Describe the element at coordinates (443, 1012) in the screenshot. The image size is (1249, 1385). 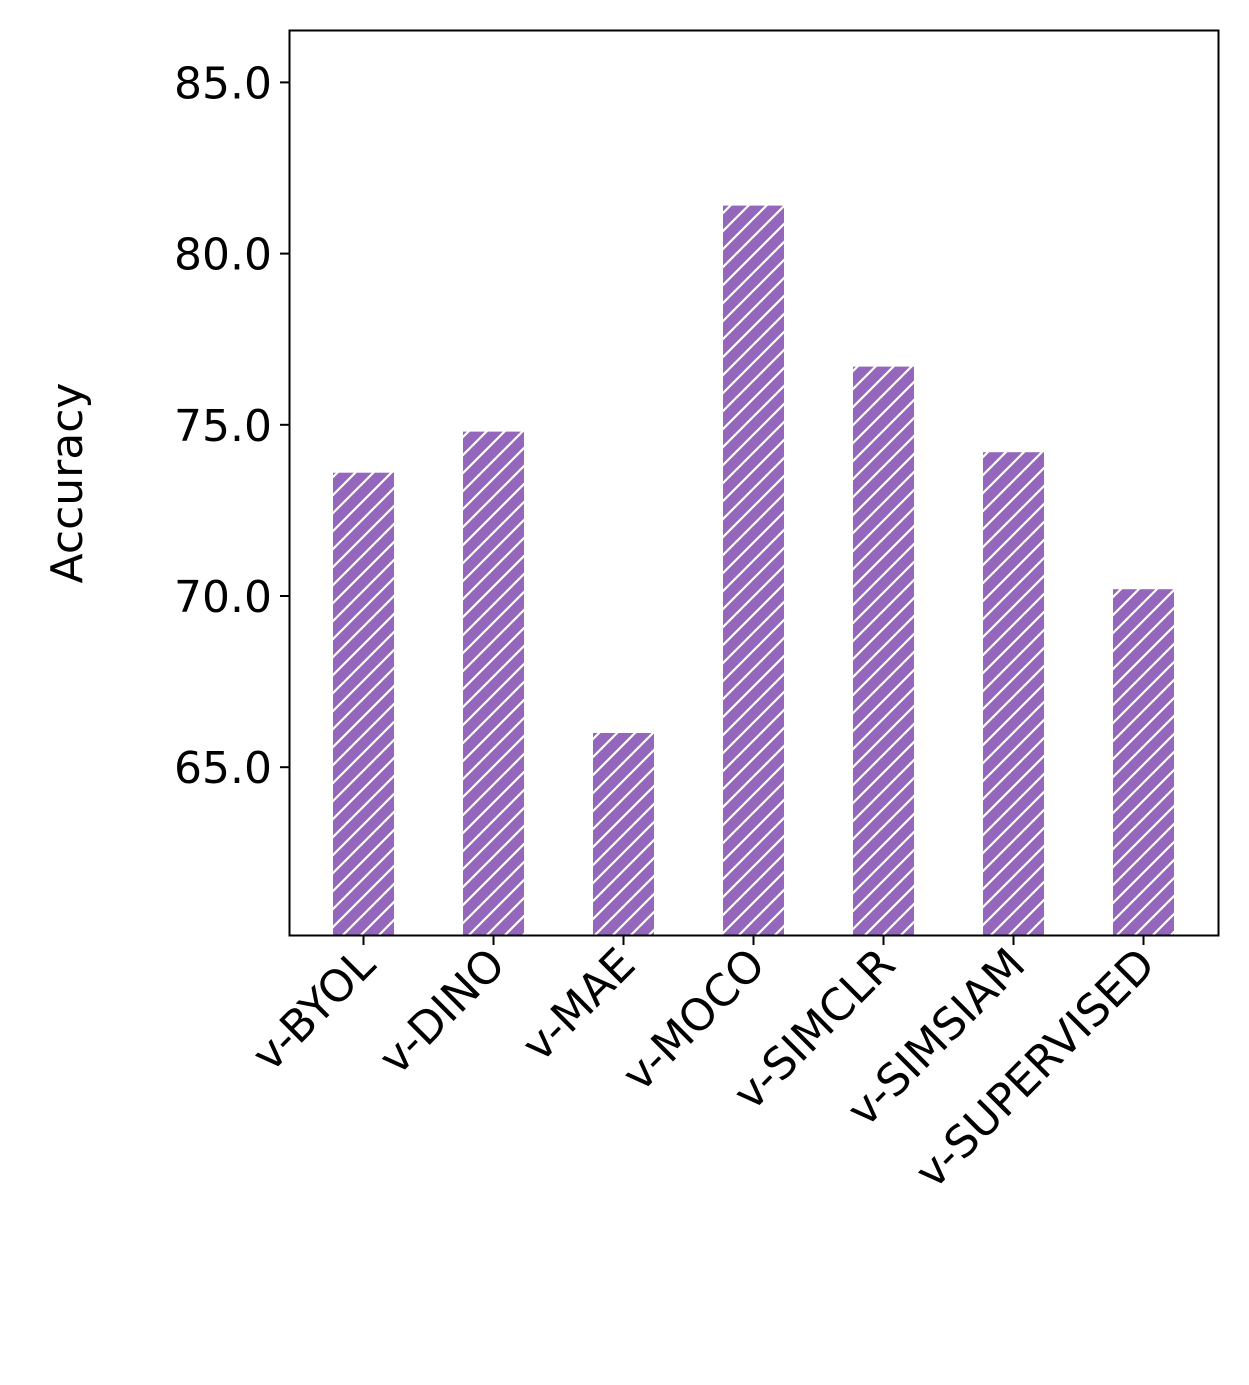
I see `x-tick-label: v-DINO` at that location.